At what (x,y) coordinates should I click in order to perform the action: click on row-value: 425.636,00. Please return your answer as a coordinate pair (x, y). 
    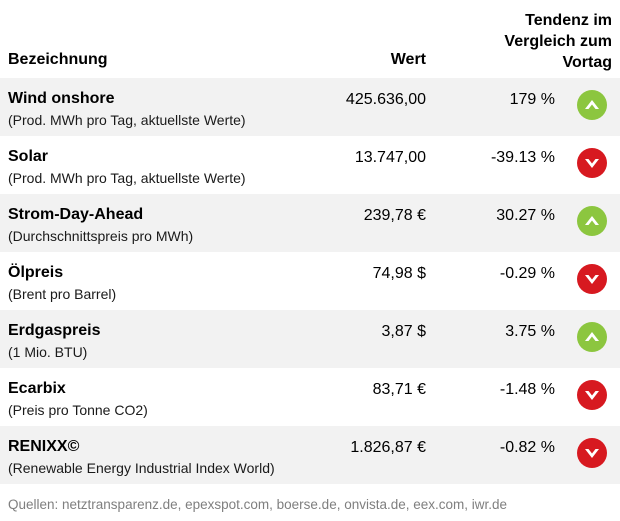
    Looking at the image, I should click on (385, 99).